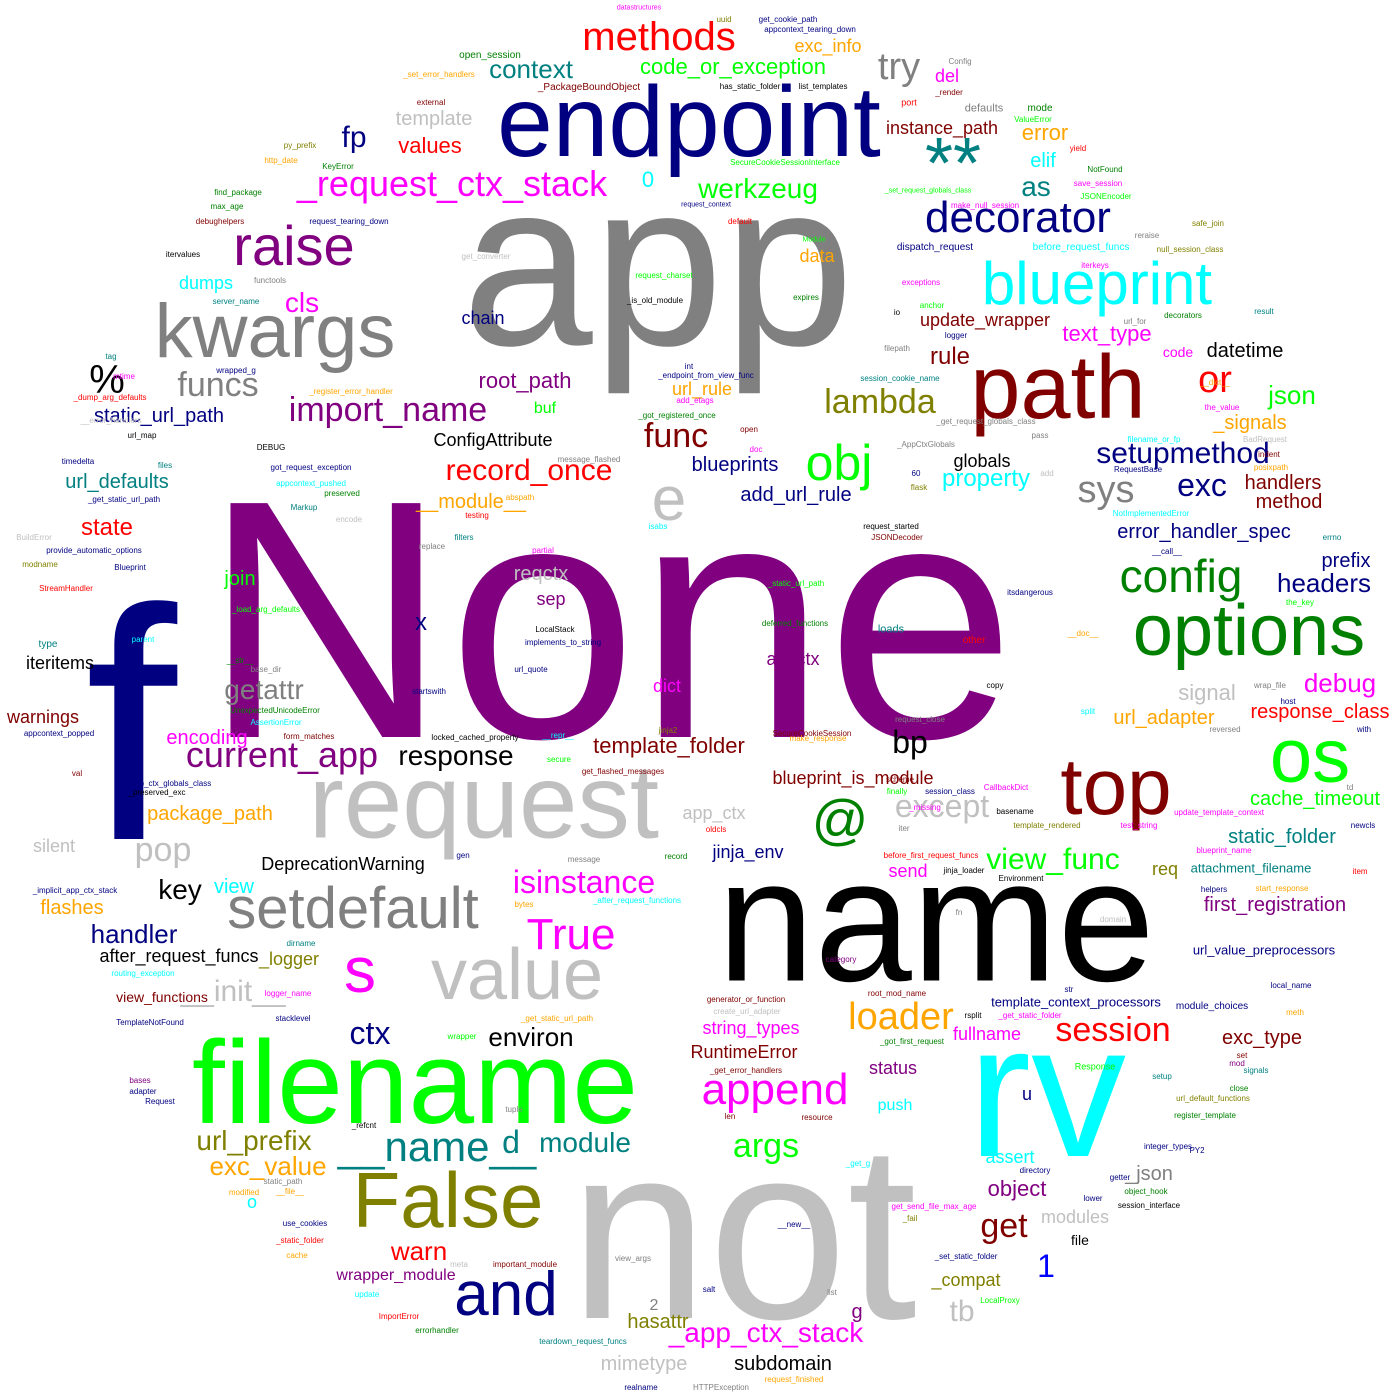 The height and width of the screenshot is (1394, 1398). Describe the element at coordinates (966, 1256) in the screenshot. I see `word: _set_static_folder` at that location.